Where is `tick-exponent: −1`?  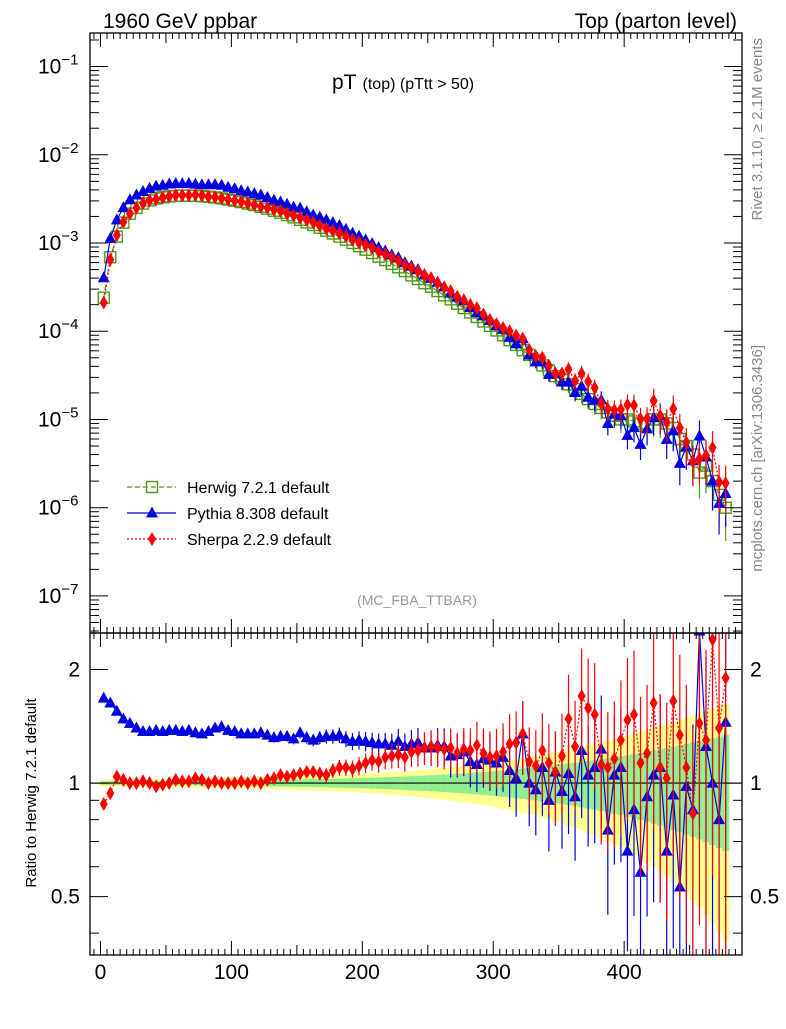 tick-exponent: −1 is located at coordinates (69, 60).